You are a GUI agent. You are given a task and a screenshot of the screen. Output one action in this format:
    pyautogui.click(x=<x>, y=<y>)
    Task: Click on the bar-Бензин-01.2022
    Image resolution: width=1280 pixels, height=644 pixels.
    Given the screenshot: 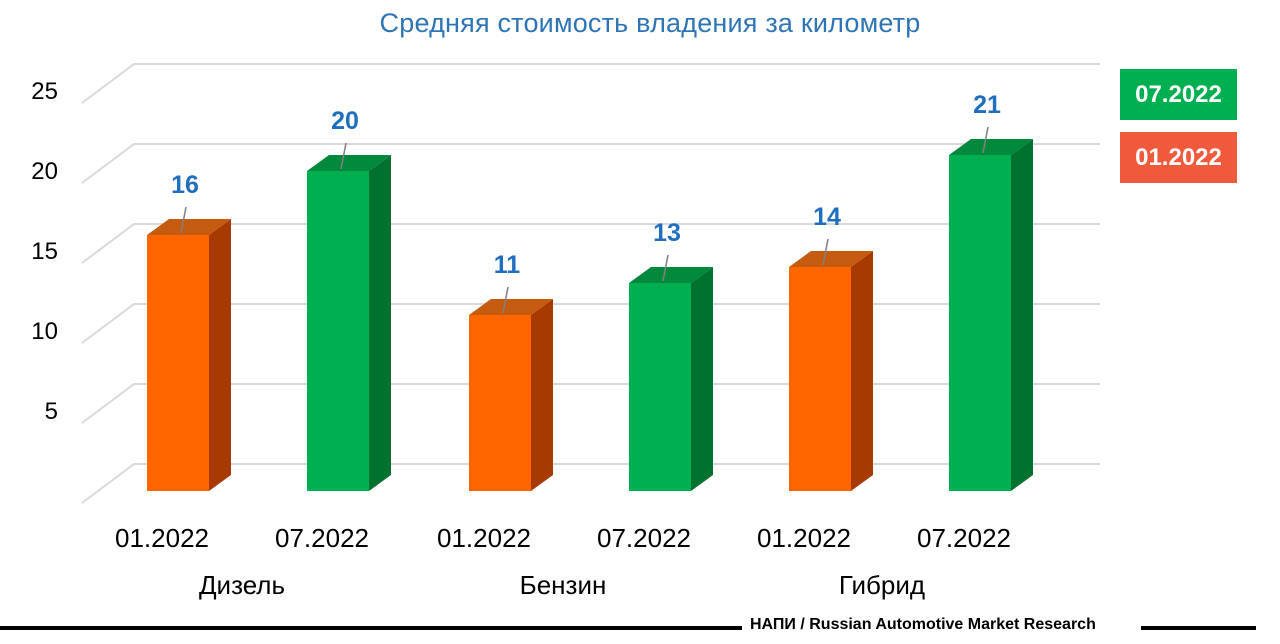 What is the action you would take?
    pyautogui.click(x=511, y=395)
    